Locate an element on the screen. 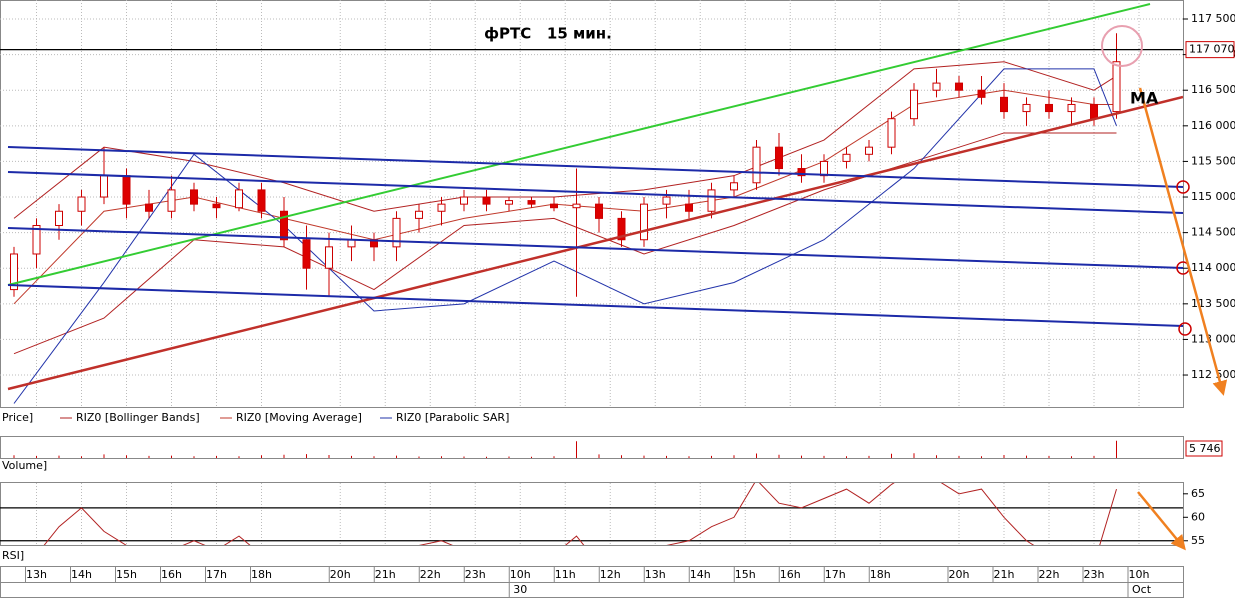 This screenshot has height=604, width=1235. y-tick-label: 114 500 is located at coordinates (1213, 232).